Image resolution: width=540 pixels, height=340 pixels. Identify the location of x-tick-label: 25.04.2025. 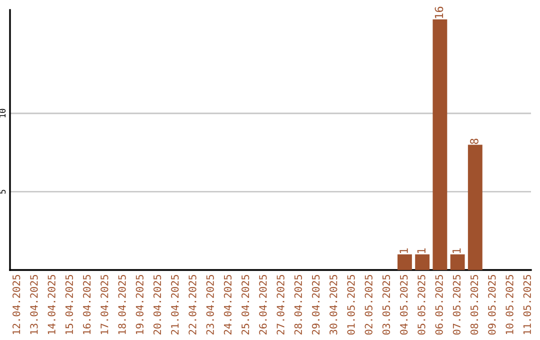
(245, 304).